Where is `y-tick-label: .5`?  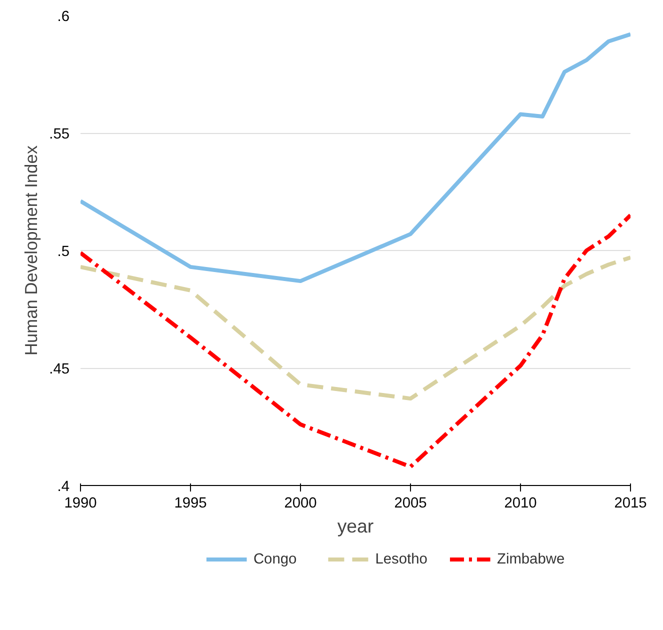 y-tick-label: .5 is located at coordinates (63, 252).